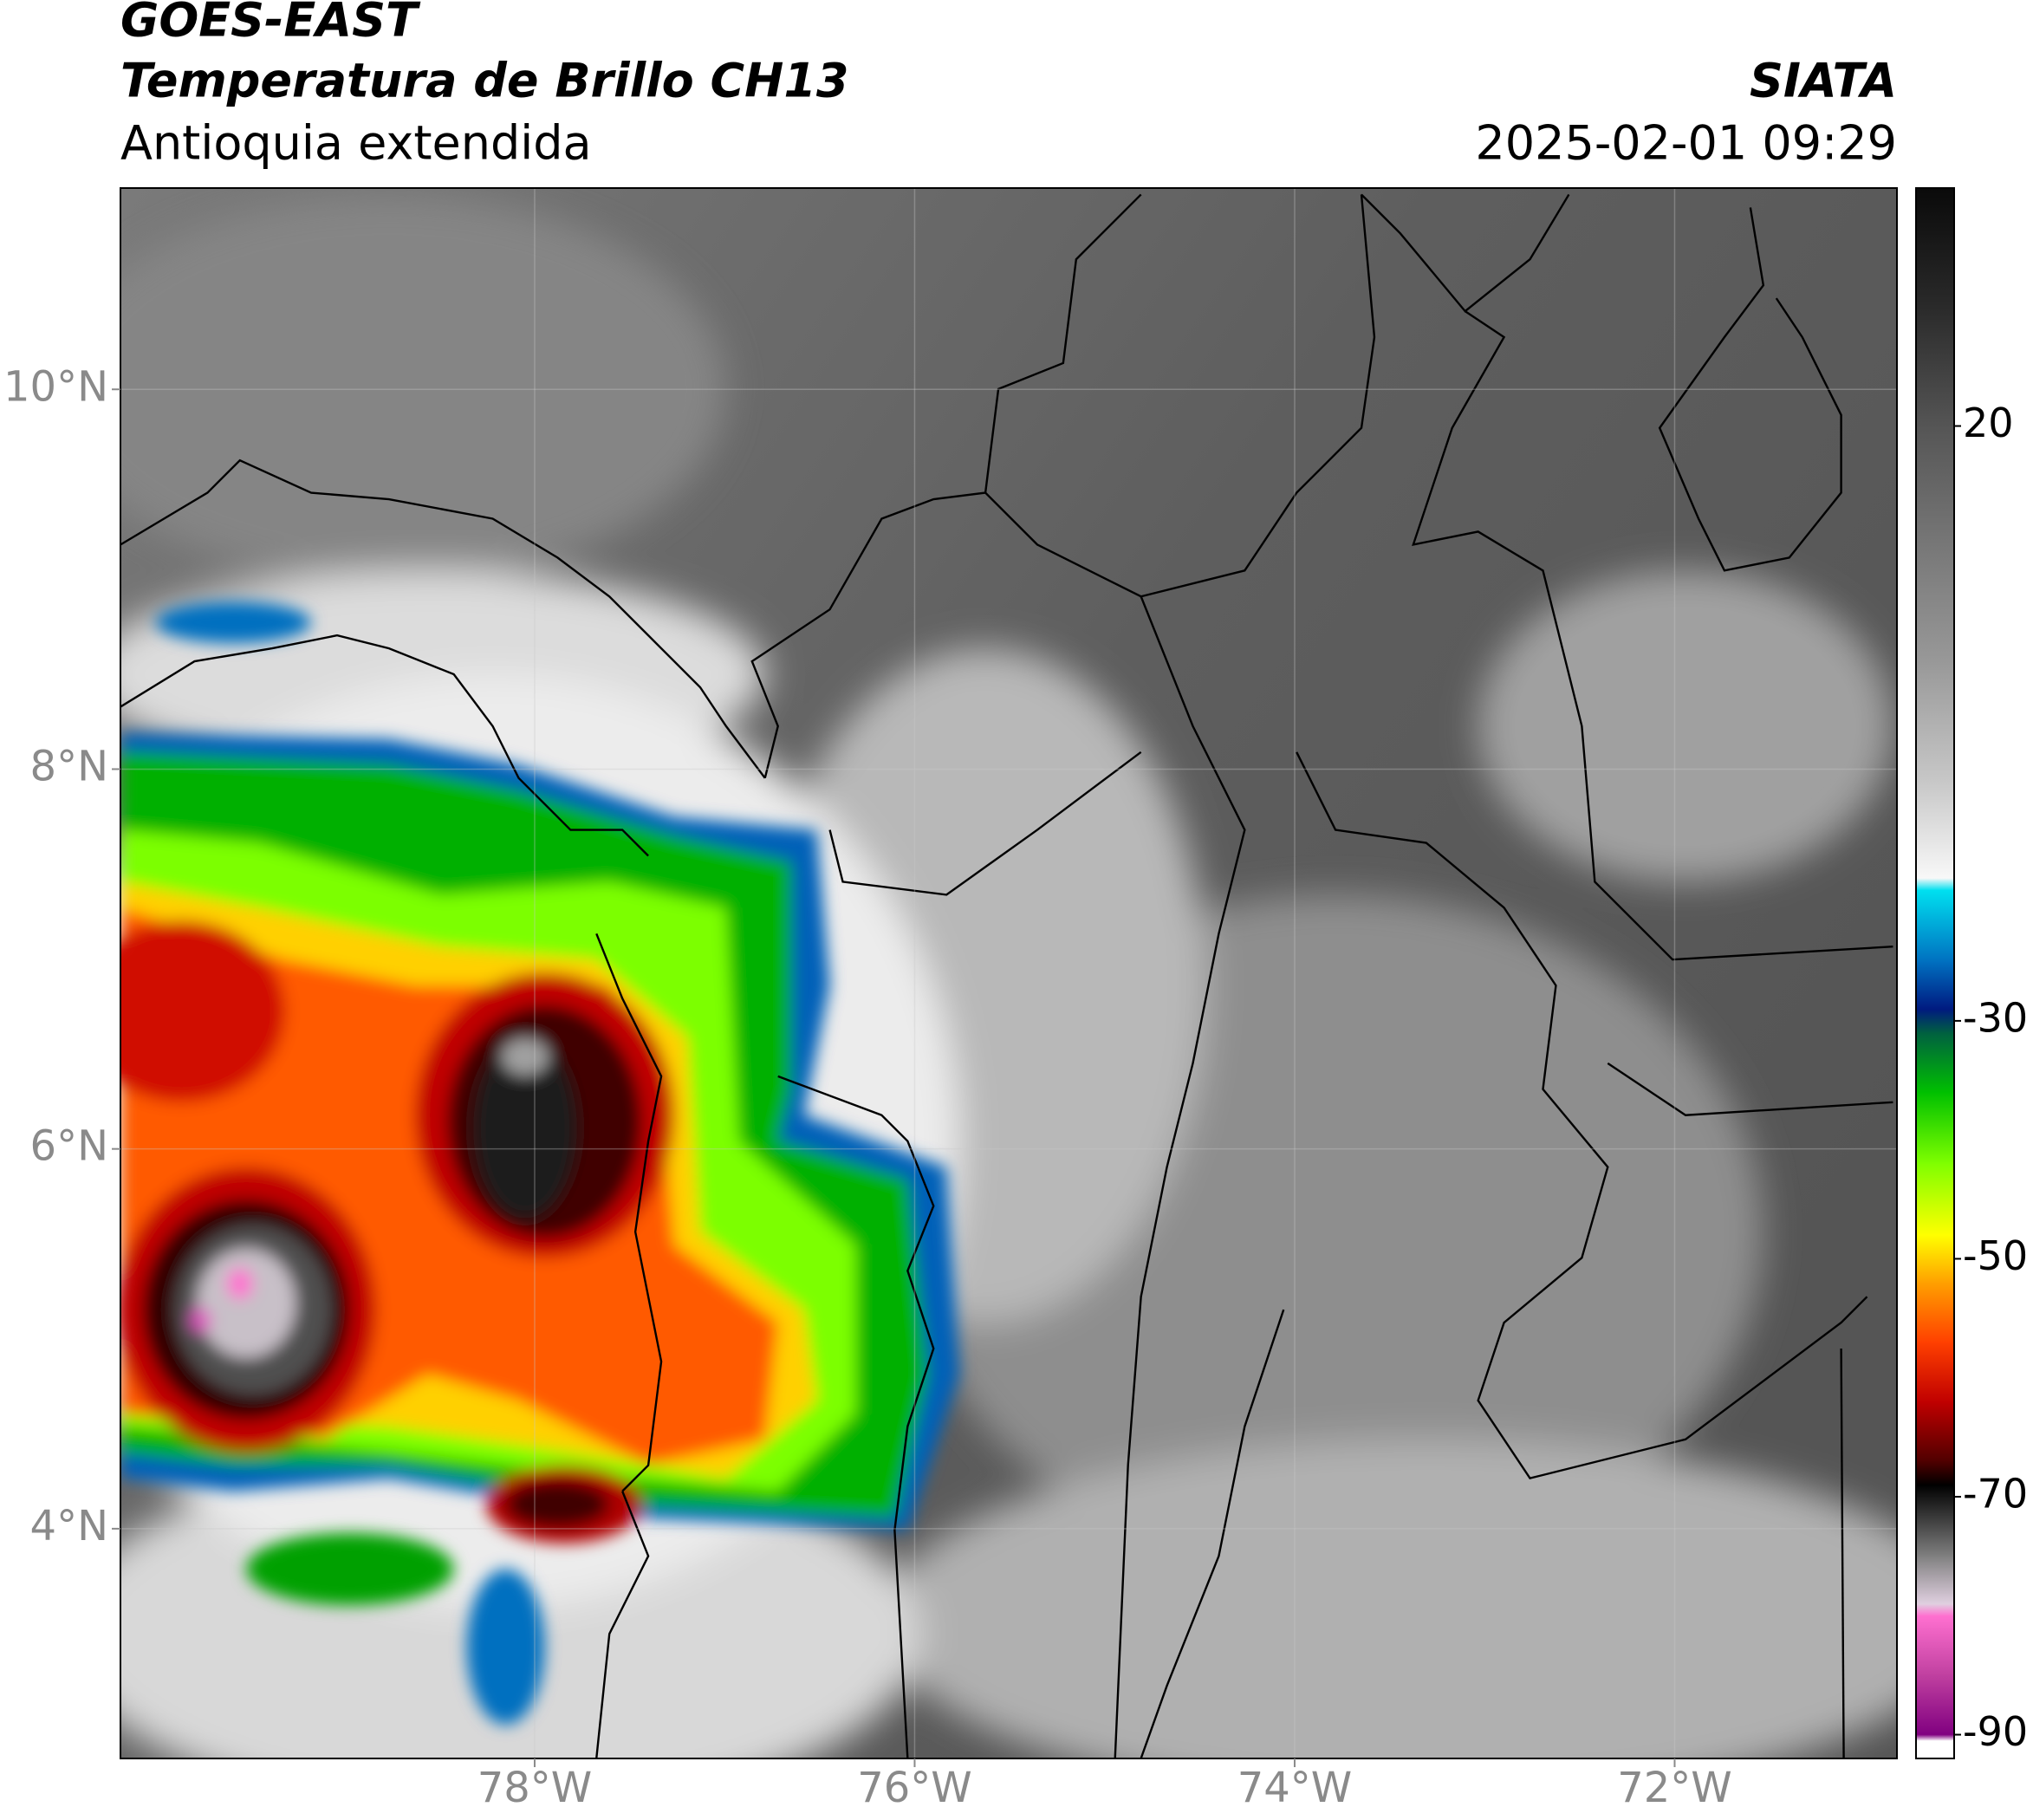  I want to click on x-tick-label: 78°W, so click(535, 1788).